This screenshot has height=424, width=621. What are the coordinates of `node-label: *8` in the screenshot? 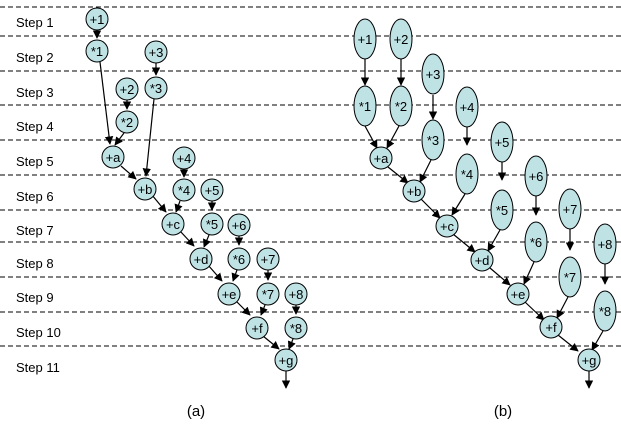 It's located at (605, 311).